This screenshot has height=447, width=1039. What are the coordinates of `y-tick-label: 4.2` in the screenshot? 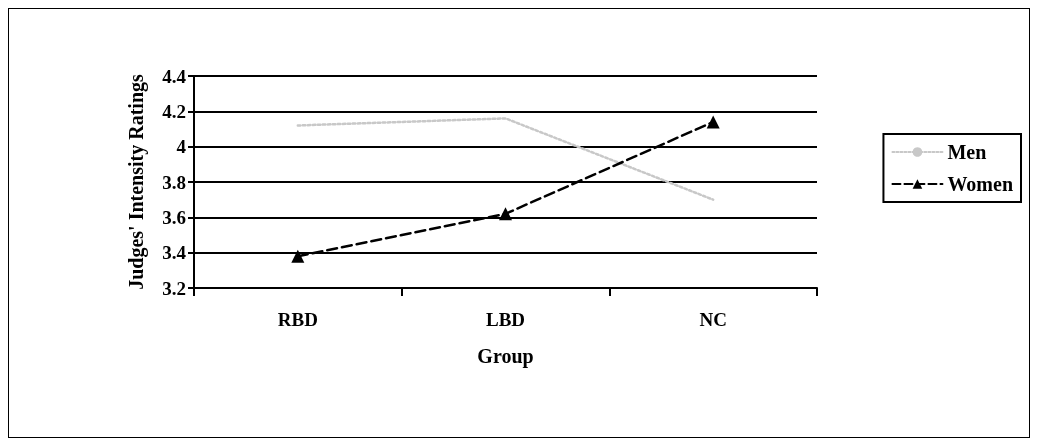 It's located at (174, 111).